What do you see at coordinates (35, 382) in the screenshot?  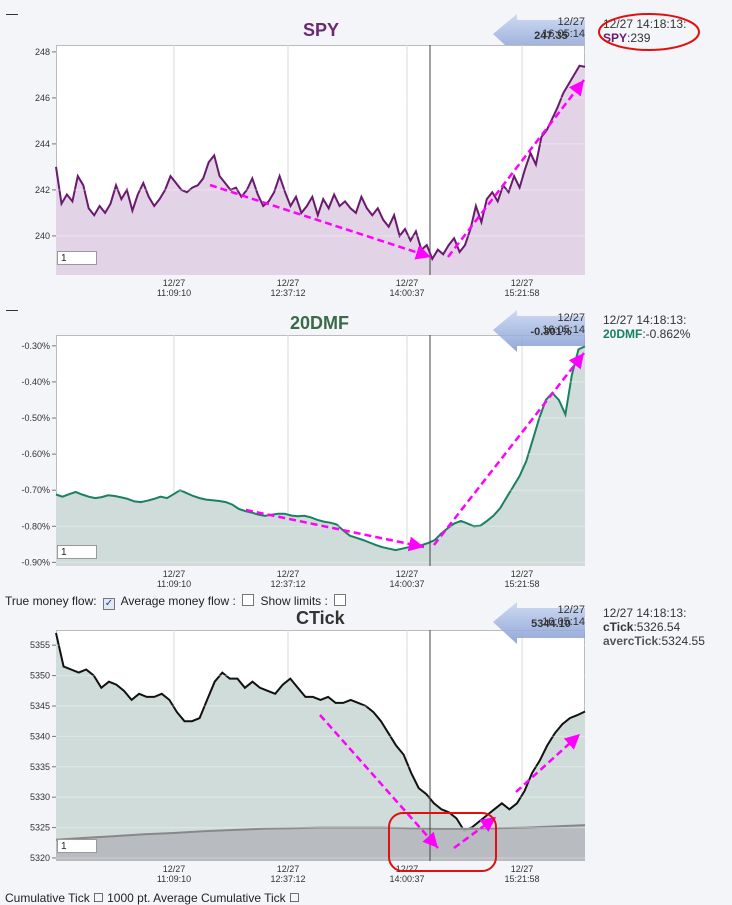 I see `y-tick-label: -0.40%` at bounding box center [35, 382].